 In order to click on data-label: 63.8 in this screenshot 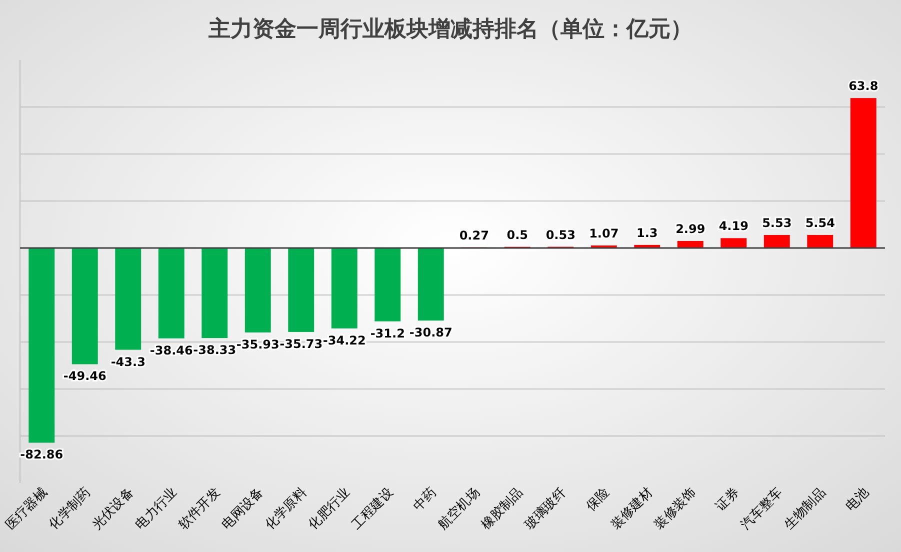, I will do `click(863, 86)`.